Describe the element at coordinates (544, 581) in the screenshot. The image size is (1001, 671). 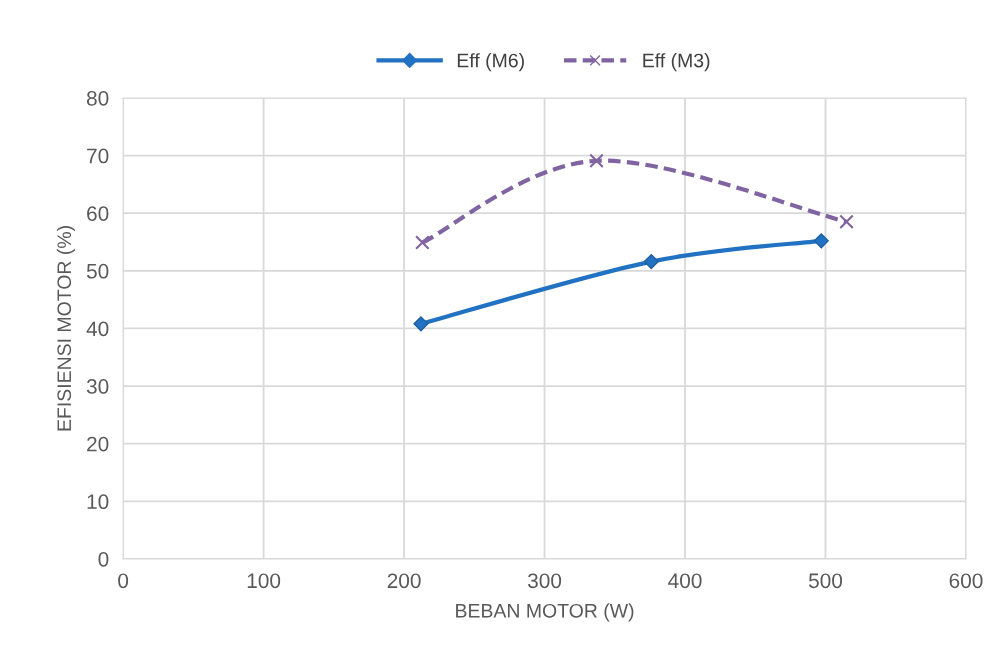
I see `x-tick-label: 300` at that location.